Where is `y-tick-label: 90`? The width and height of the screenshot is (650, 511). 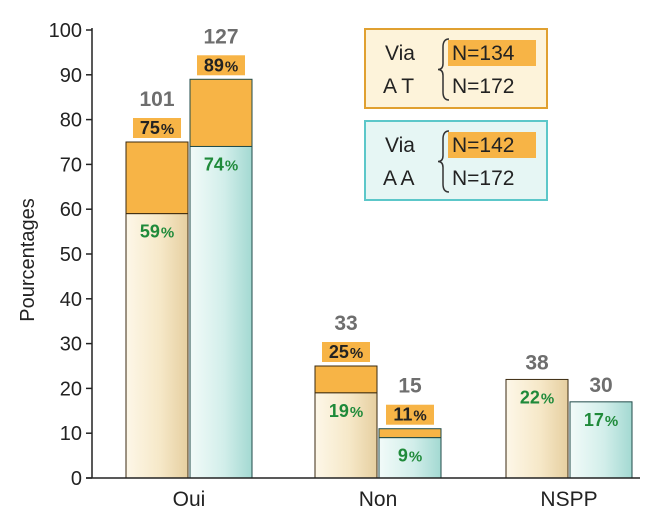 y-tick-label: 90 is located at coordinates (71, 76).